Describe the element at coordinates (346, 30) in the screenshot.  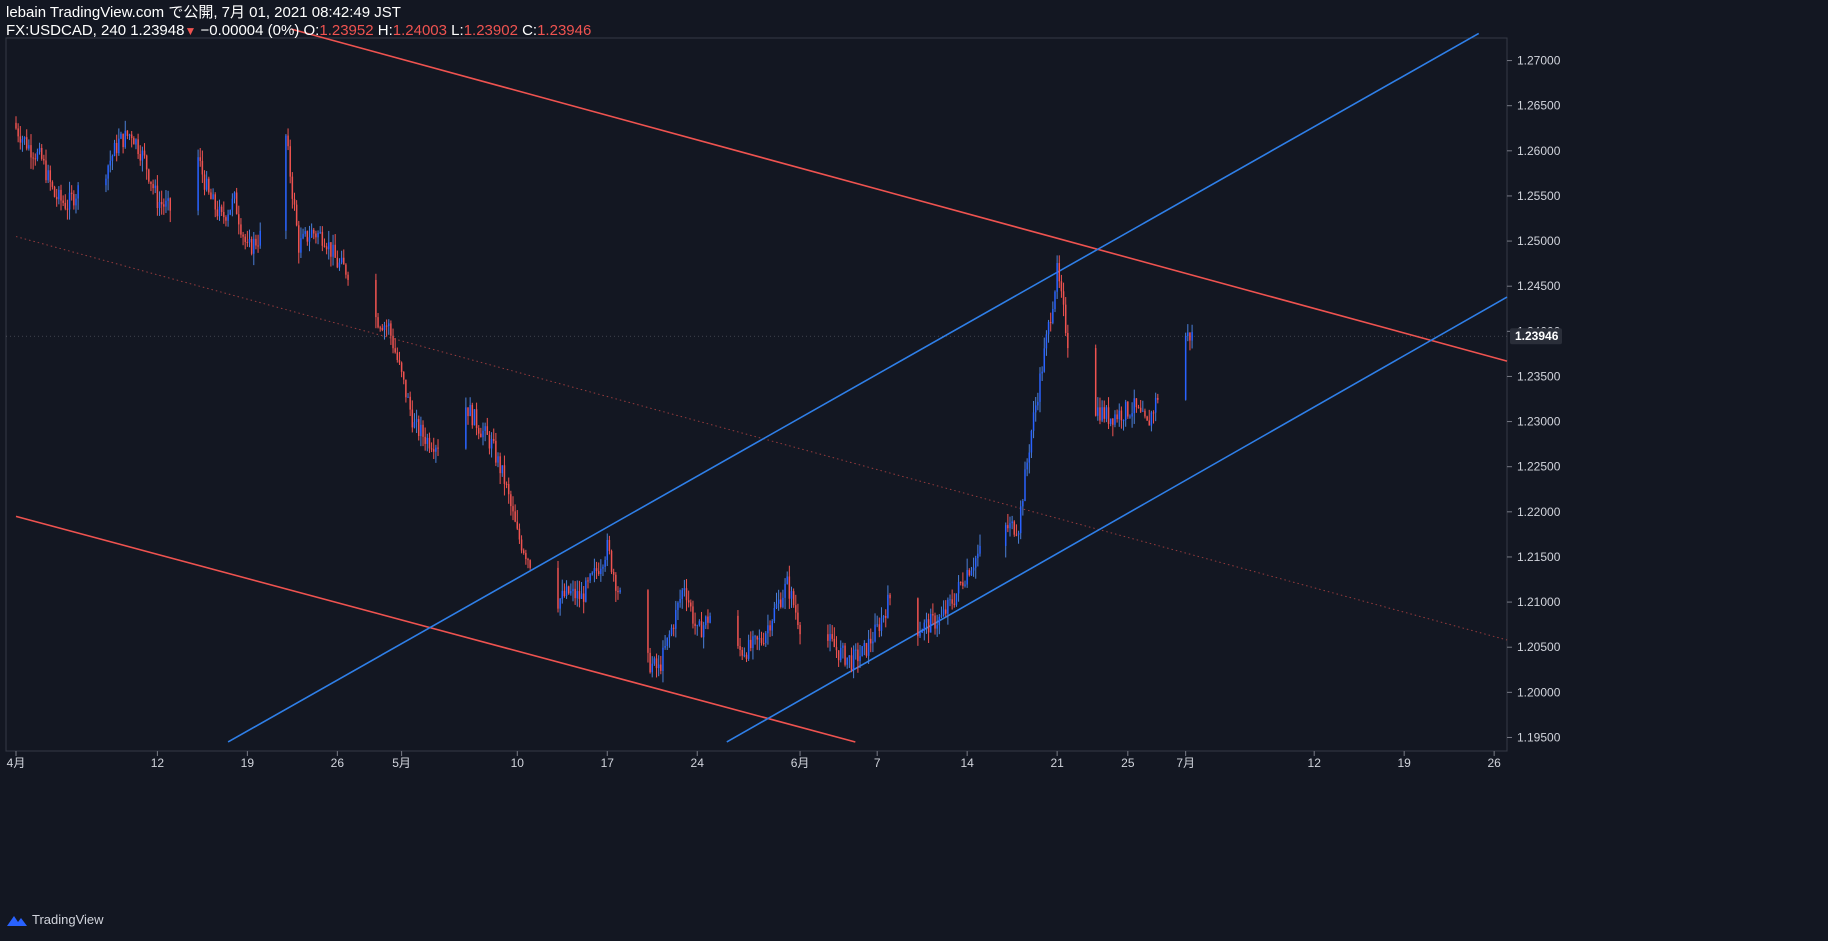
I see `open-value: 1.23952` at that location.